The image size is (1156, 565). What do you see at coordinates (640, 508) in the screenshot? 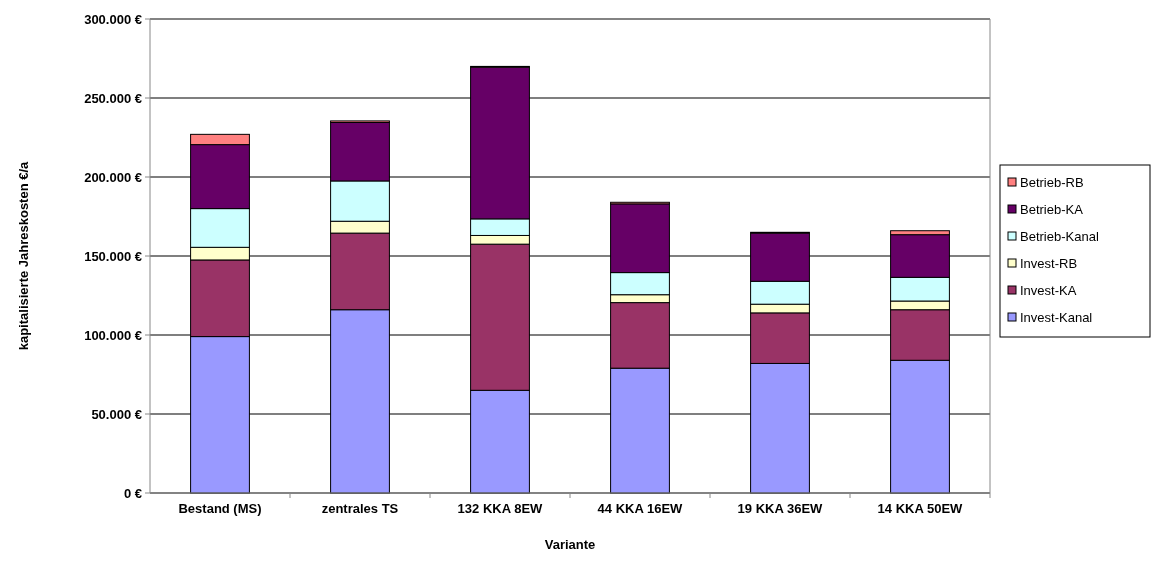
I see `x-tick-label: 44 KKA 16EW` at bounding box center [640, 508].